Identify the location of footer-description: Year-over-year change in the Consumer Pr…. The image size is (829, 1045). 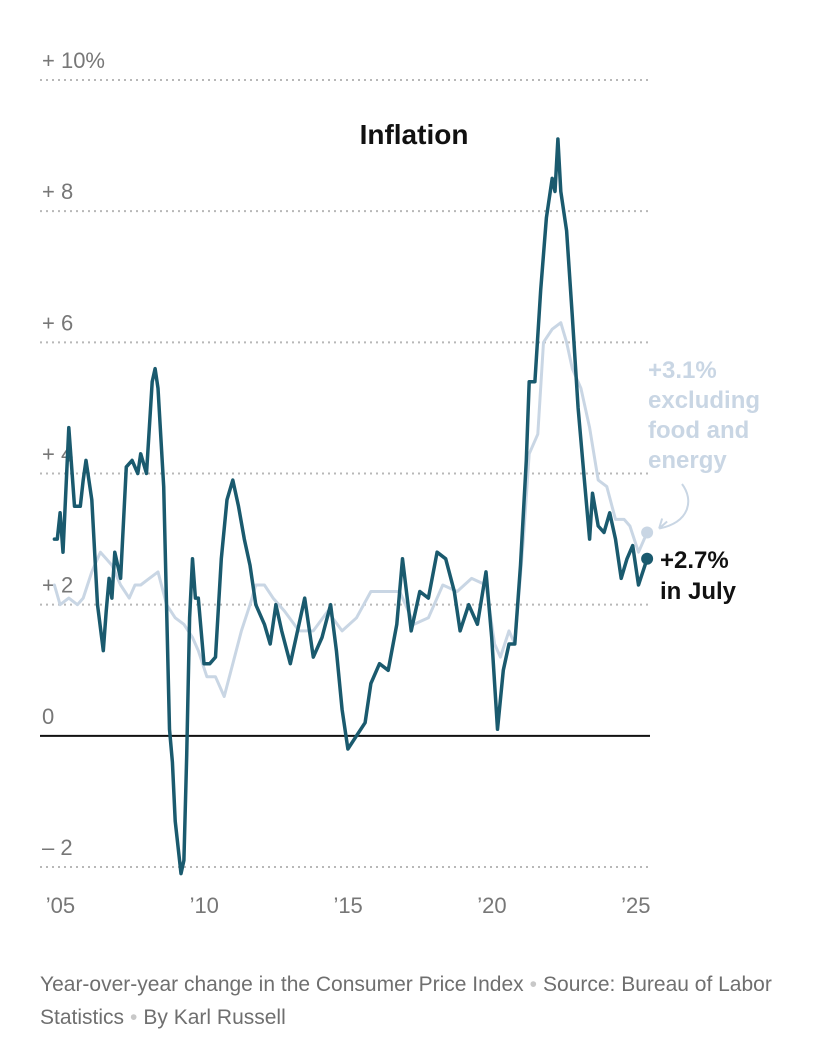
(282, 984).